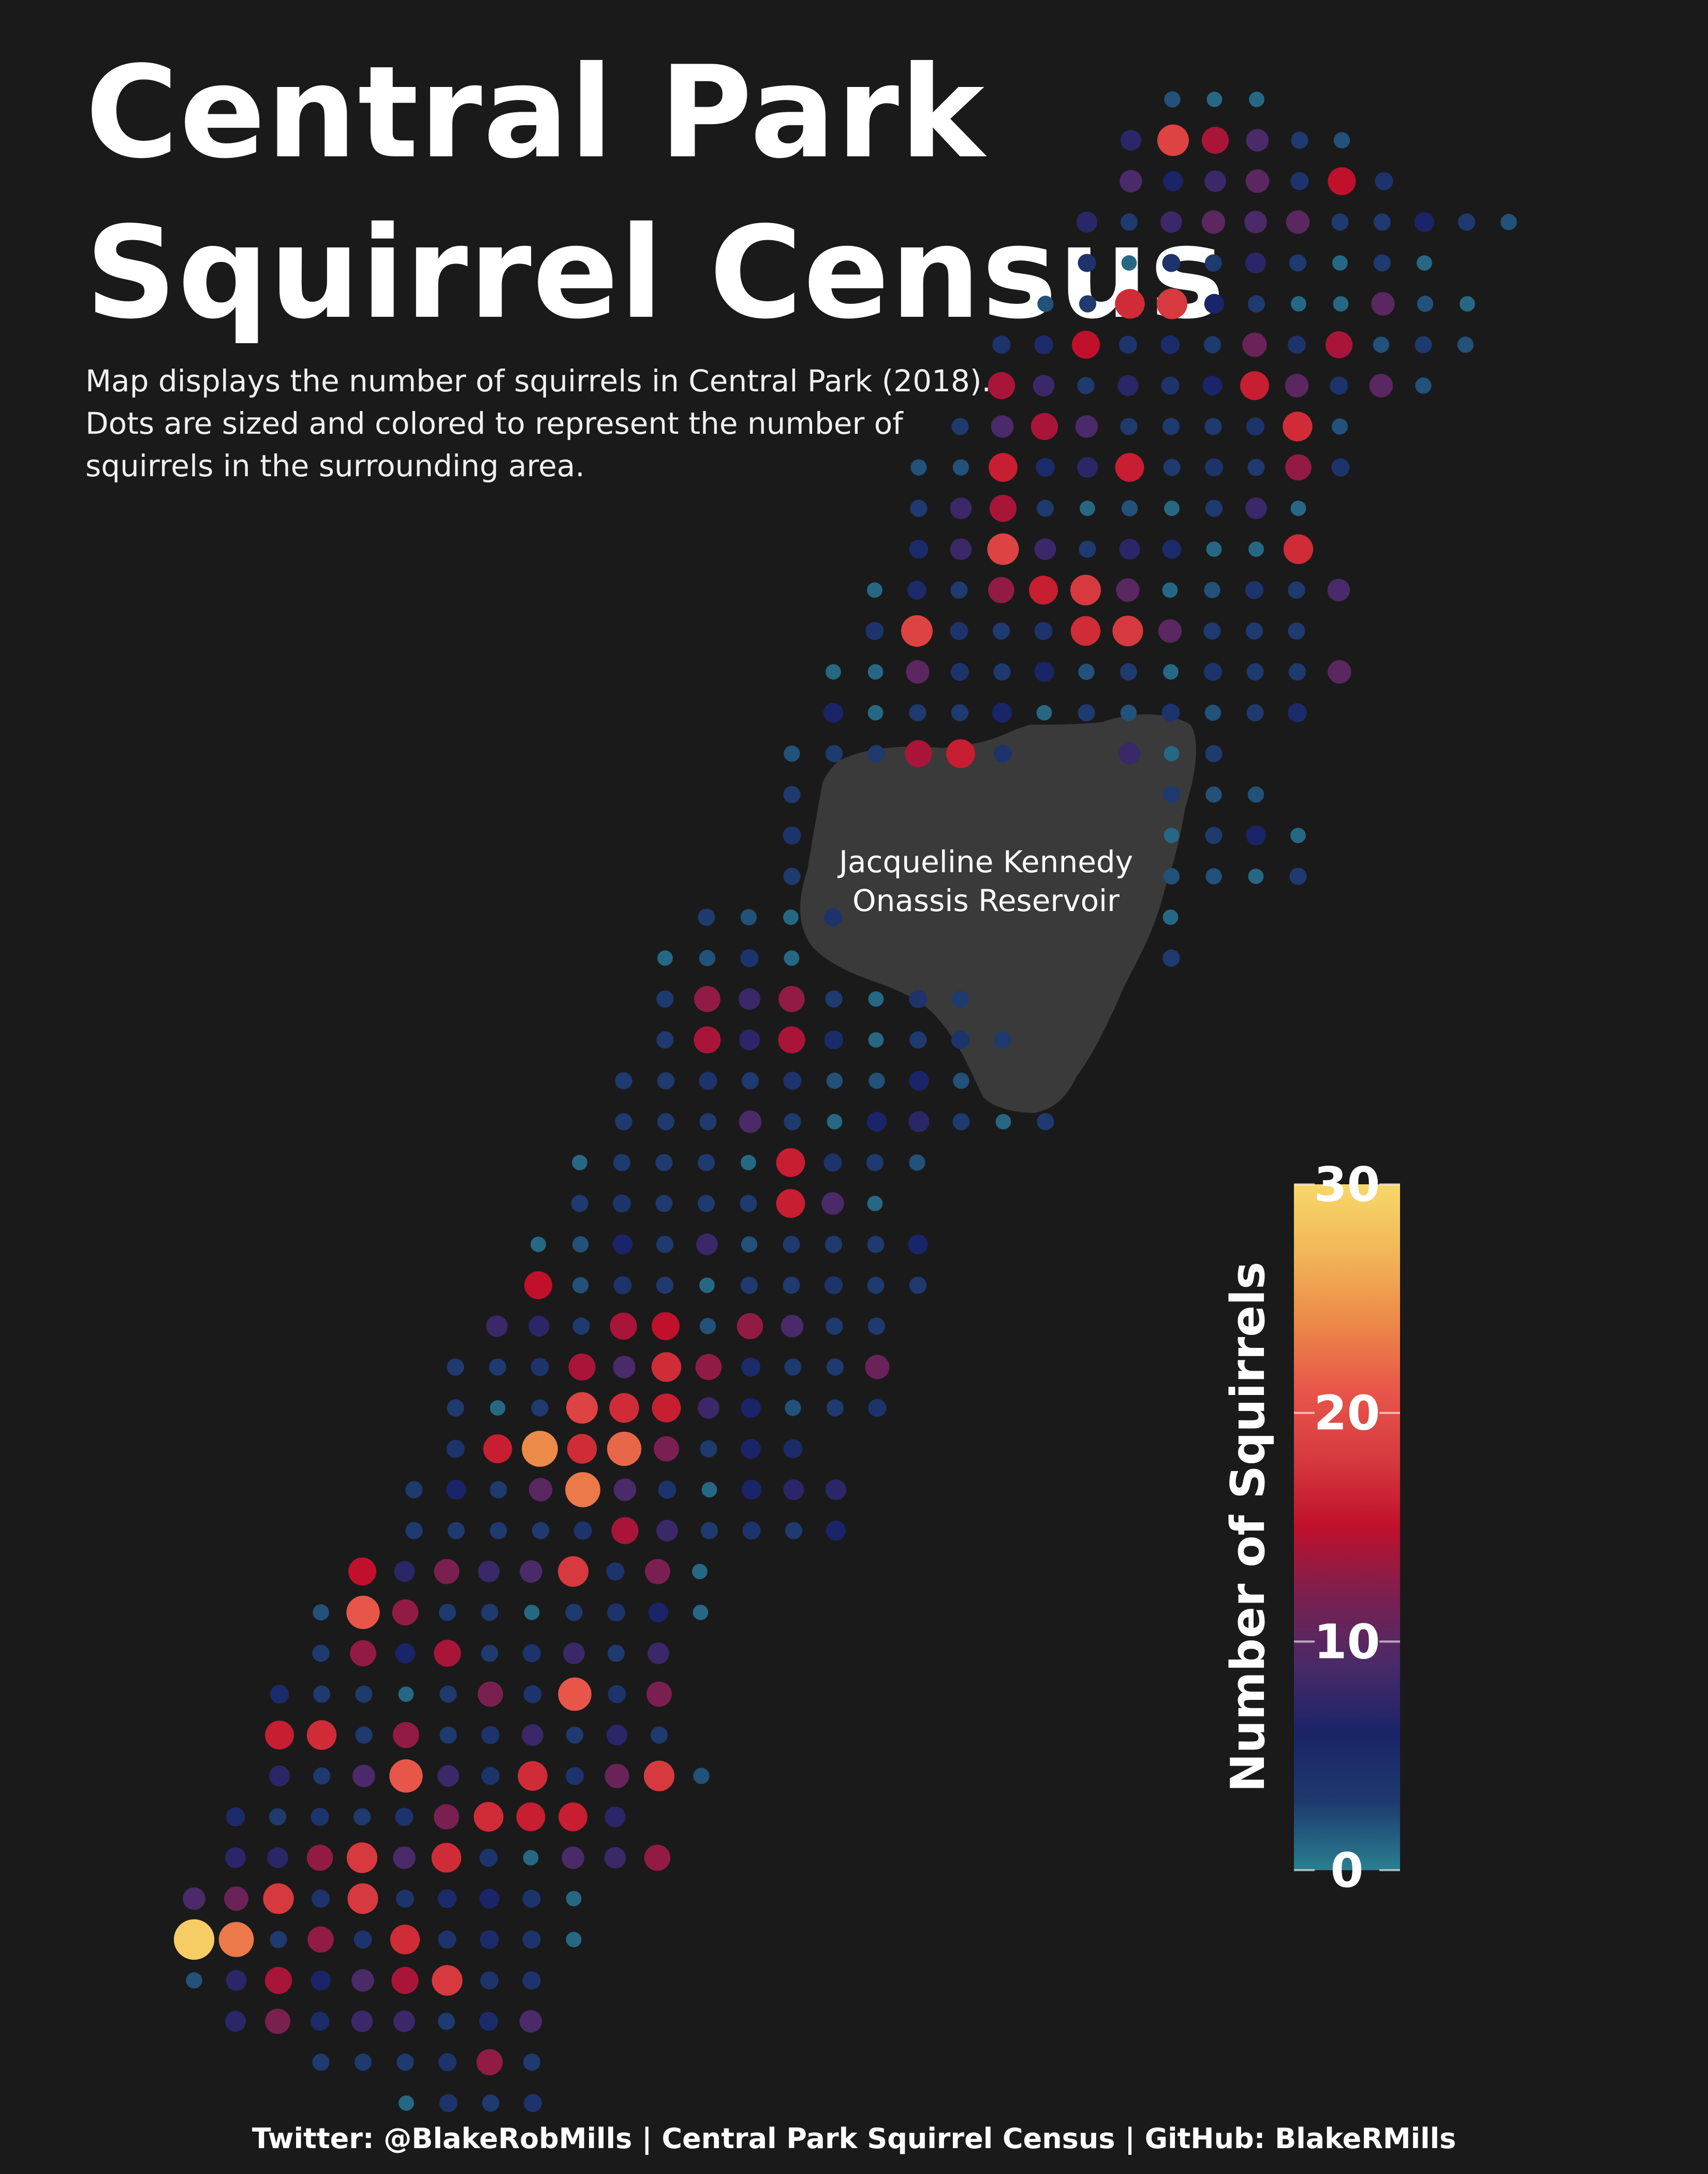 Image resolution: width=1708 pixels, height=2174 pixels. I want to click on reservoir-label-line-2: Onassis Reservoir, so click(986, 900).